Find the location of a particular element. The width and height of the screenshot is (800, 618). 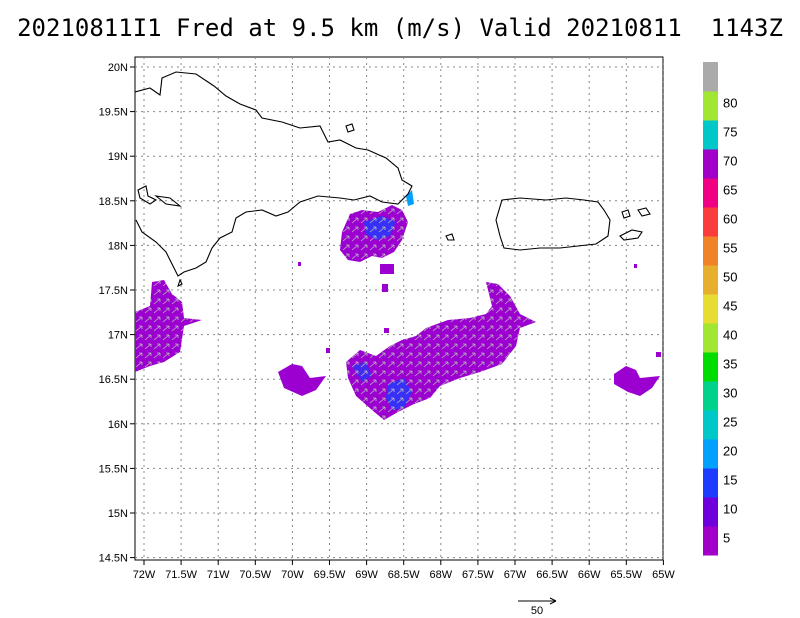

colorbar-label: 50 is located at coordinates (730, 277).